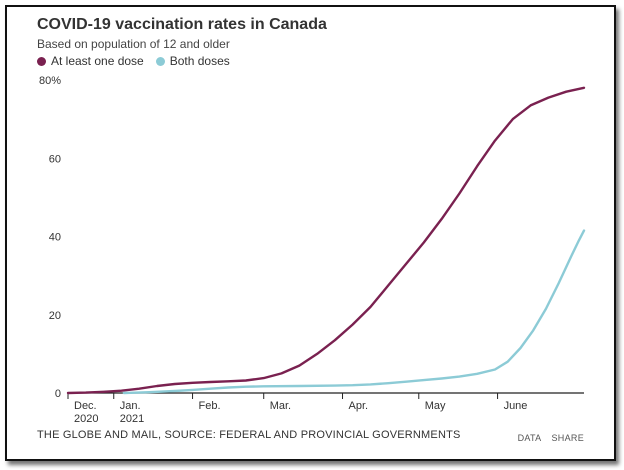 This screenshot has width=624, height=470. I want to click on x-tick-label: Jan., so click(130, 406).